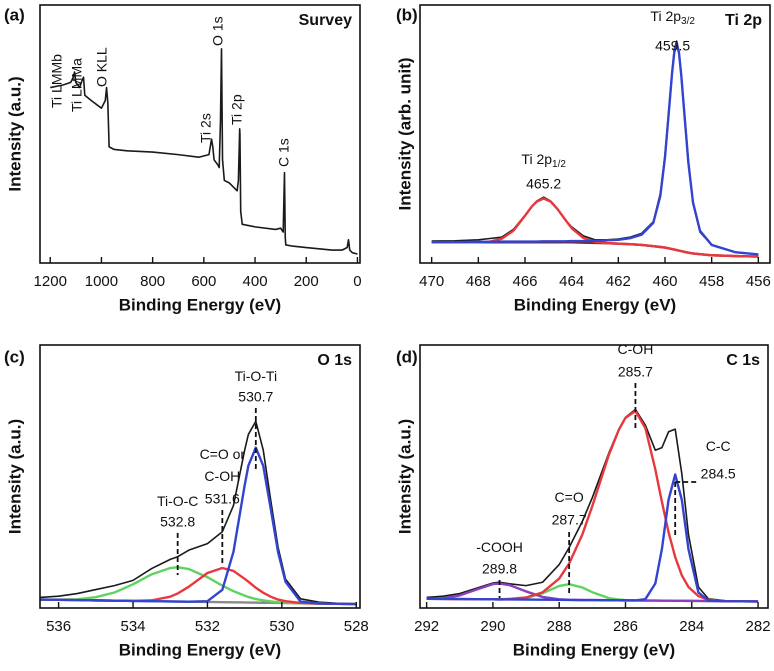  I want to click on peak-label: C 1s, so click(284, 152).